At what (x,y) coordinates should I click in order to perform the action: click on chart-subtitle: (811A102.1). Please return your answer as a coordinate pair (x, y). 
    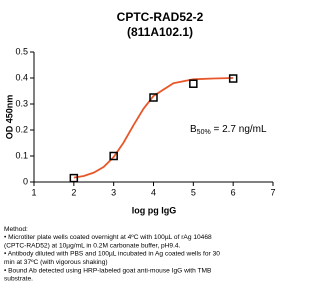
    Looking at the image, I should click on (160, 32).